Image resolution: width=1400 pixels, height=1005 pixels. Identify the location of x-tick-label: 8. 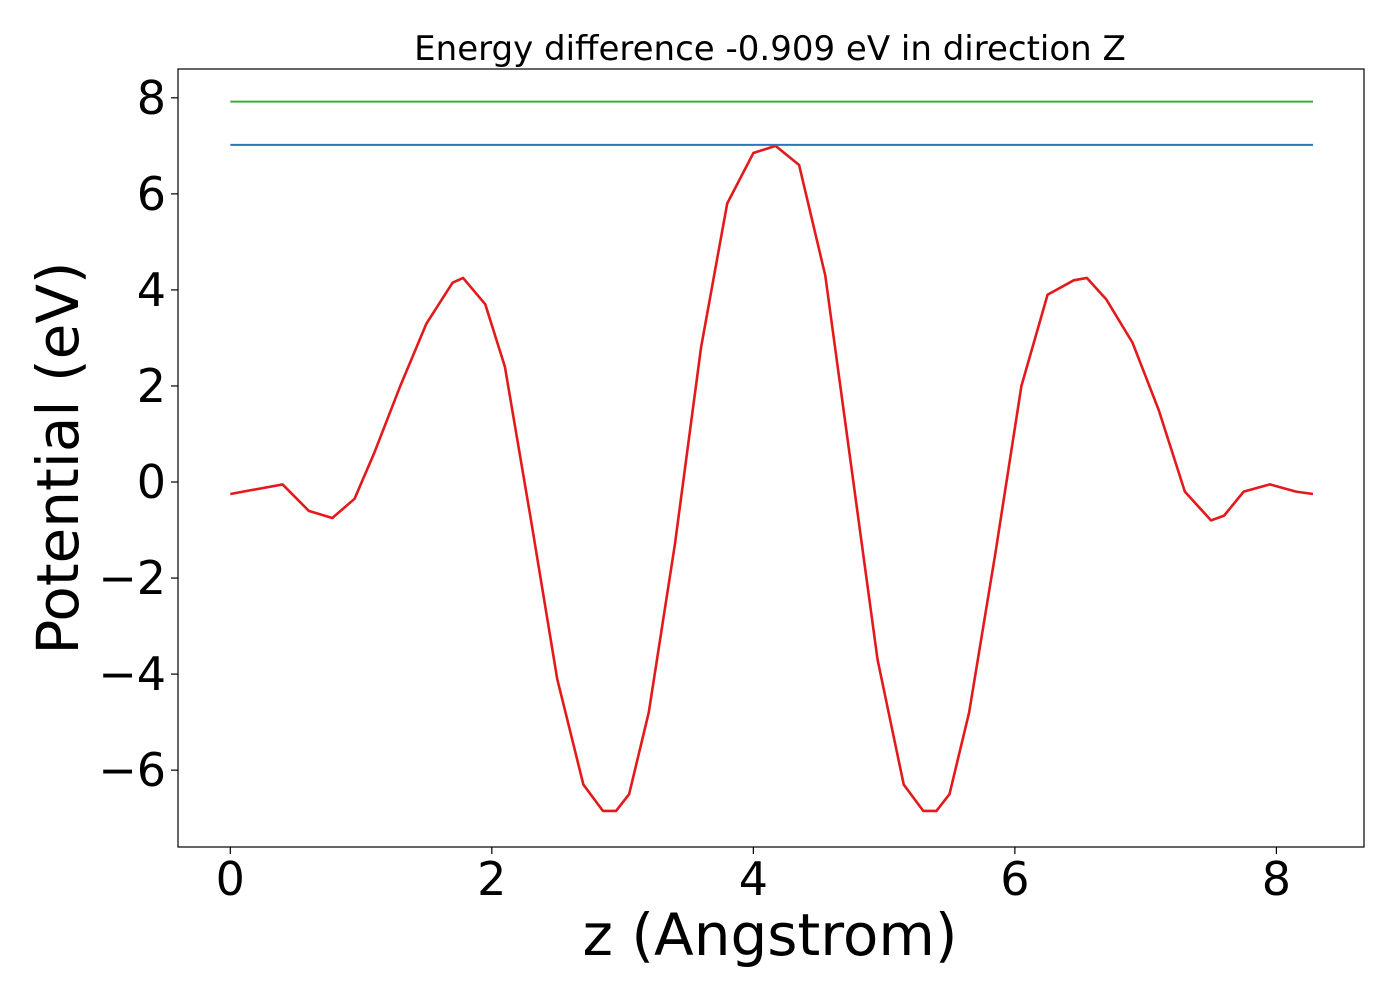
(1276, 879).